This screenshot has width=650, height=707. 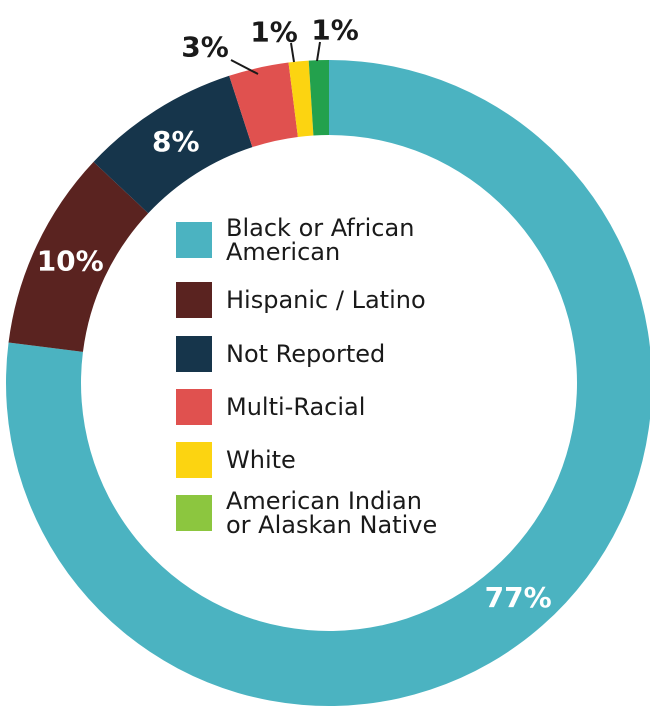 What do you see at coordinates (295, 407) in the screenshot?
I see `legend-label-multi-racial: Multi-Racial` at bounding box center [295, 407].